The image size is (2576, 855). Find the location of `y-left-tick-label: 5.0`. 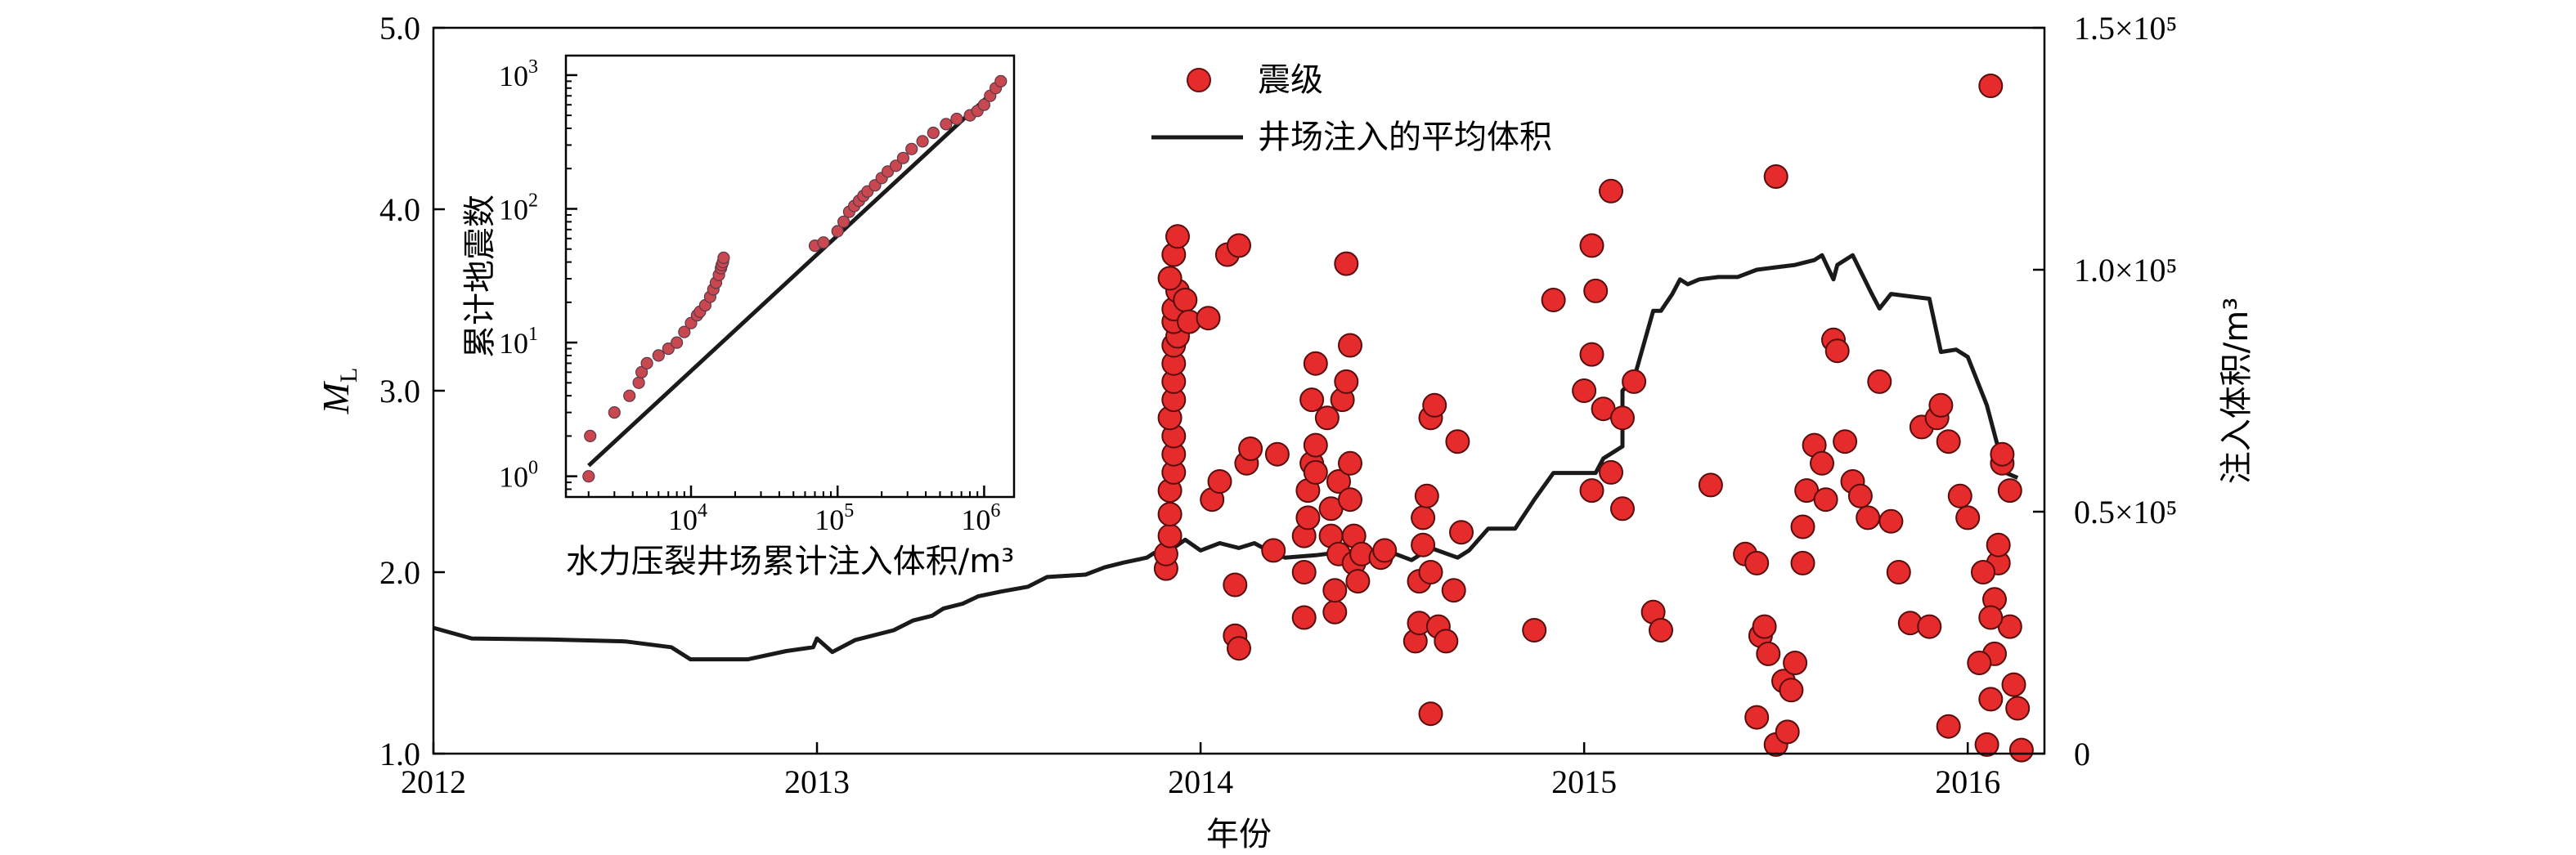

y-left-tick-label: 5.0 is located at coordinates (399, 28).